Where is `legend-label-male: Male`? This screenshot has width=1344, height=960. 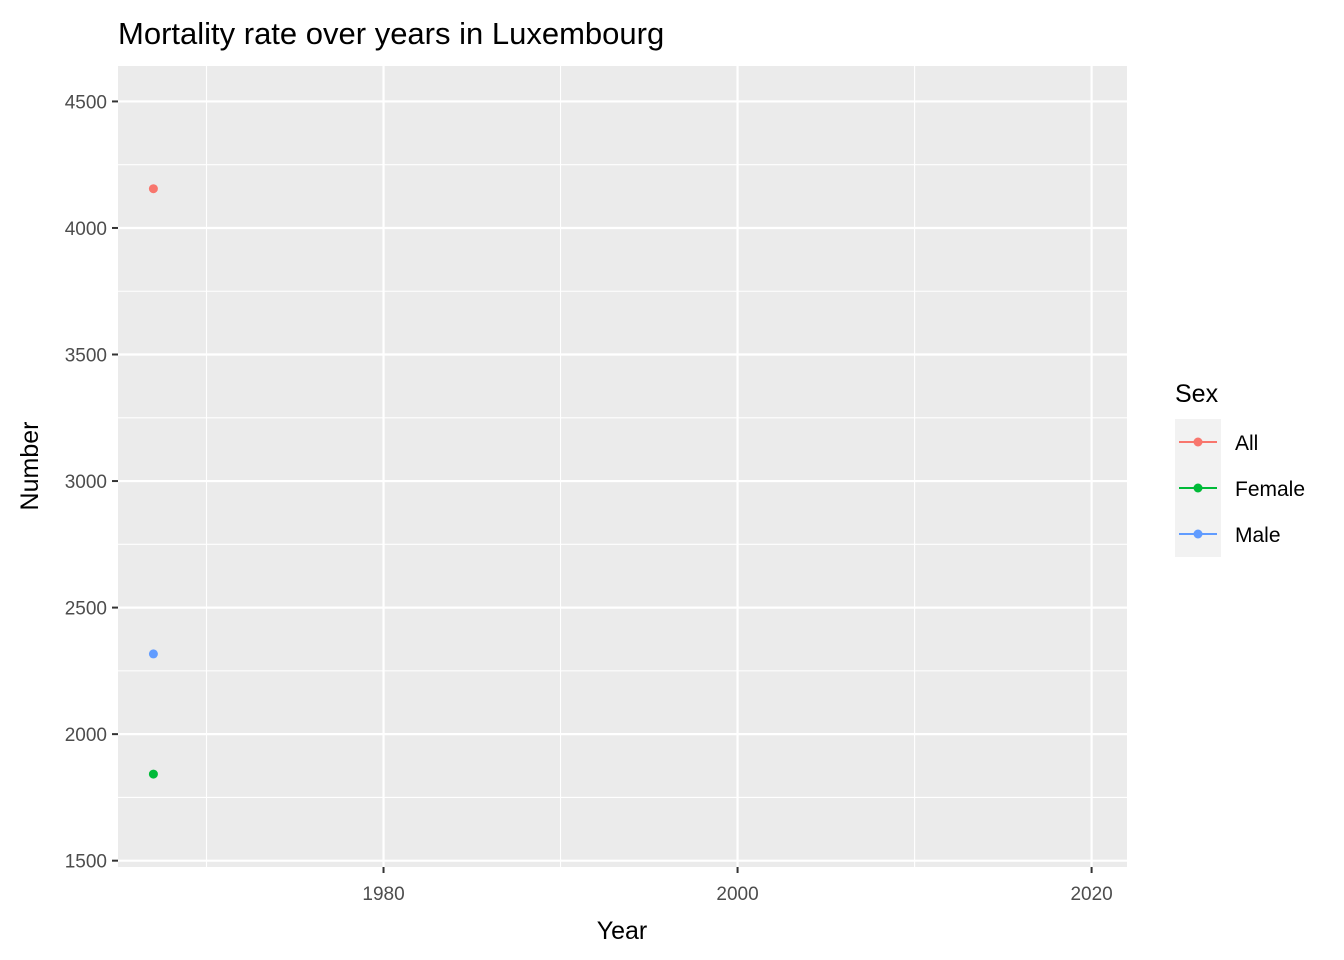 legend-label-male: Male is located at coordinates (1258, 535).